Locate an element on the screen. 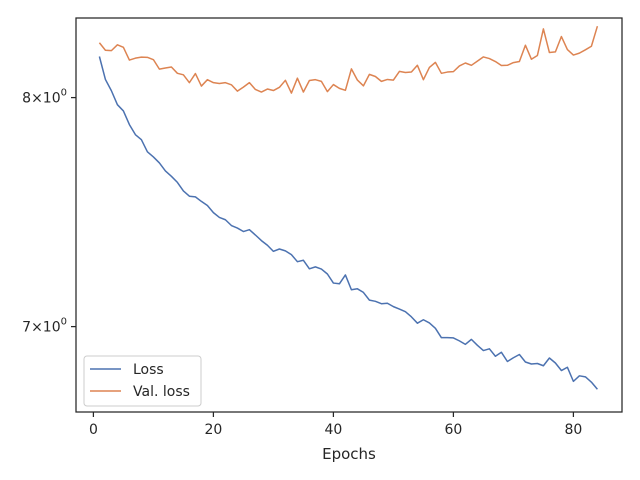 Image resolution: width=640 pixels, height=480 pixels. x-axis-label: Epochs is located at coordinates (349, 454).